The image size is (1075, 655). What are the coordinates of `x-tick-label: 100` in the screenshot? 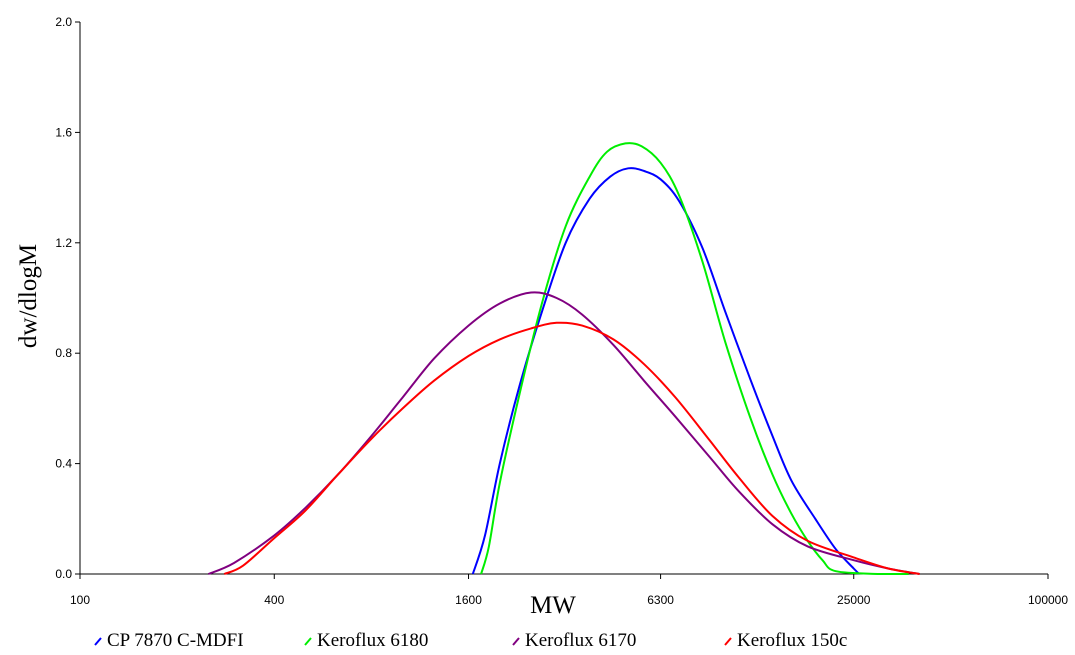 It's located at (80, 600).